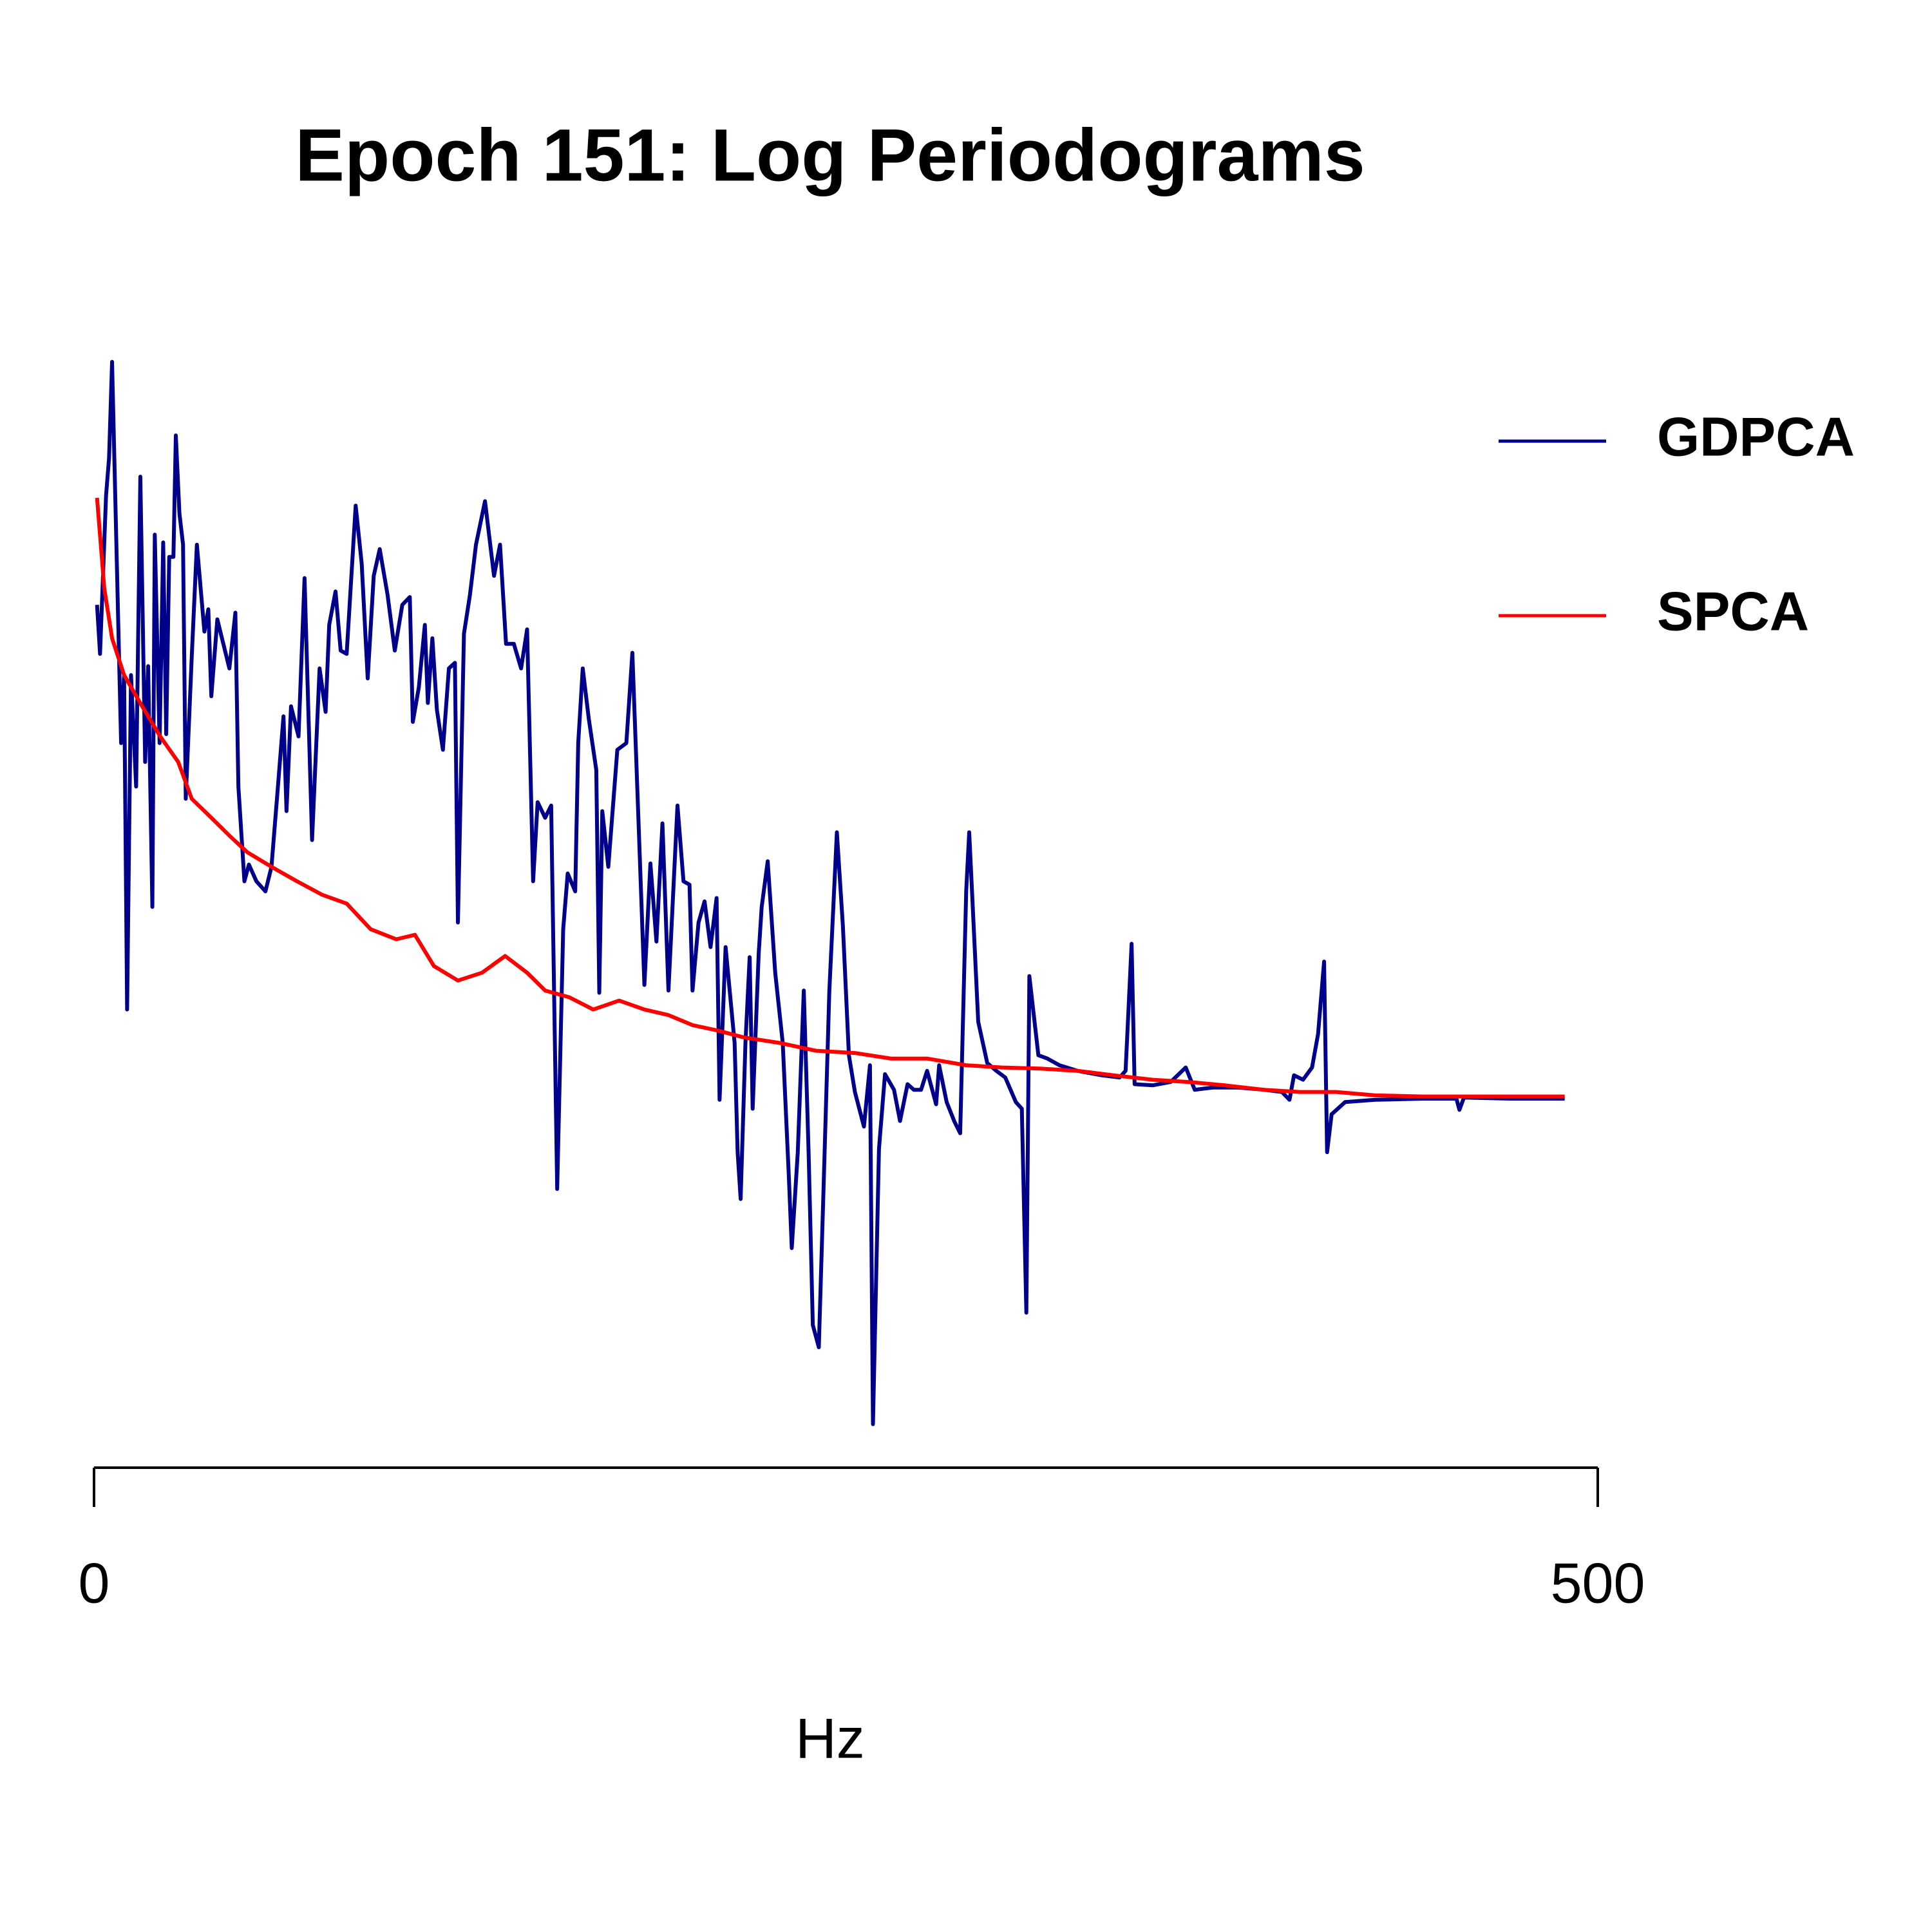 The image size is (1932, 1932). I want to click on legend-label: SPCA, so click(1733, 611).